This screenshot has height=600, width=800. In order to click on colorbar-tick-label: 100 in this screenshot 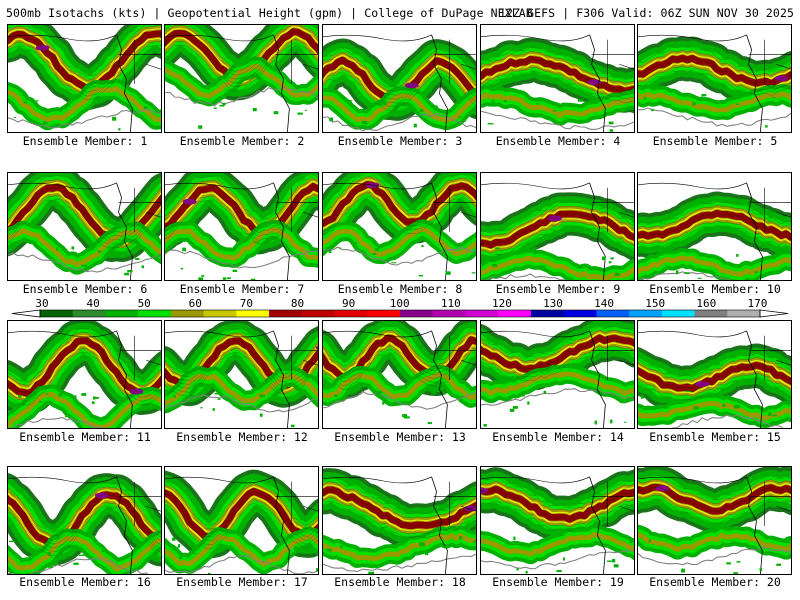, I will do `click(400, 303)`.